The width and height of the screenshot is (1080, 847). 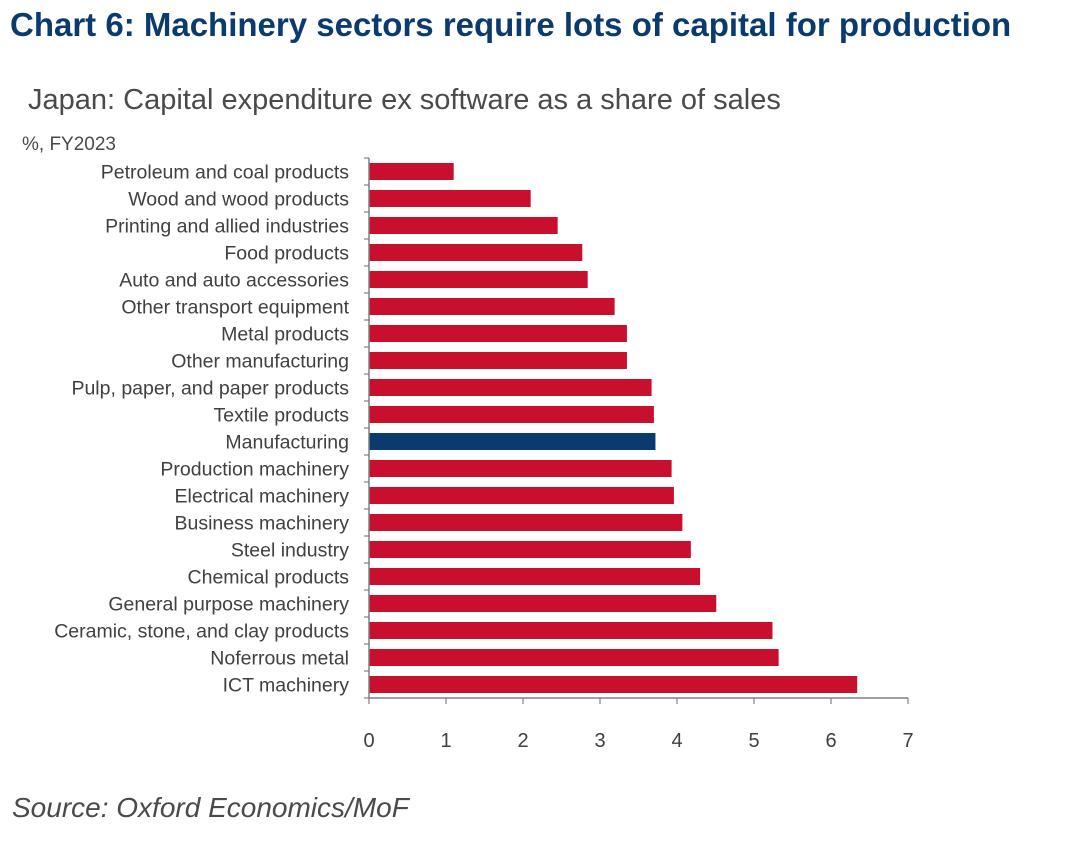 What do you see at coordinates (492, 306) in the screenshot?
I see `bar-other-transport-equipment` at bounding box center [492, 306].